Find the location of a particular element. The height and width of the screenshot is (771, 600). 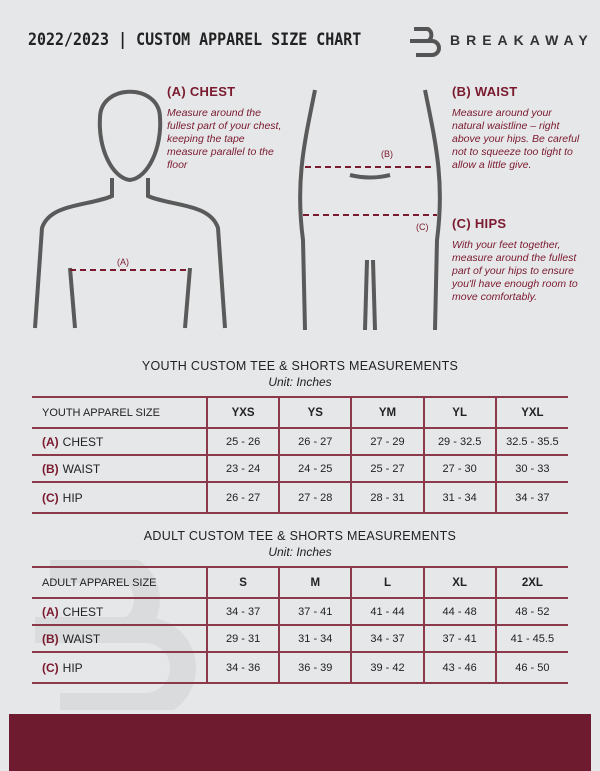

cell: 24 - 25 is located at coordinates (315, 469).